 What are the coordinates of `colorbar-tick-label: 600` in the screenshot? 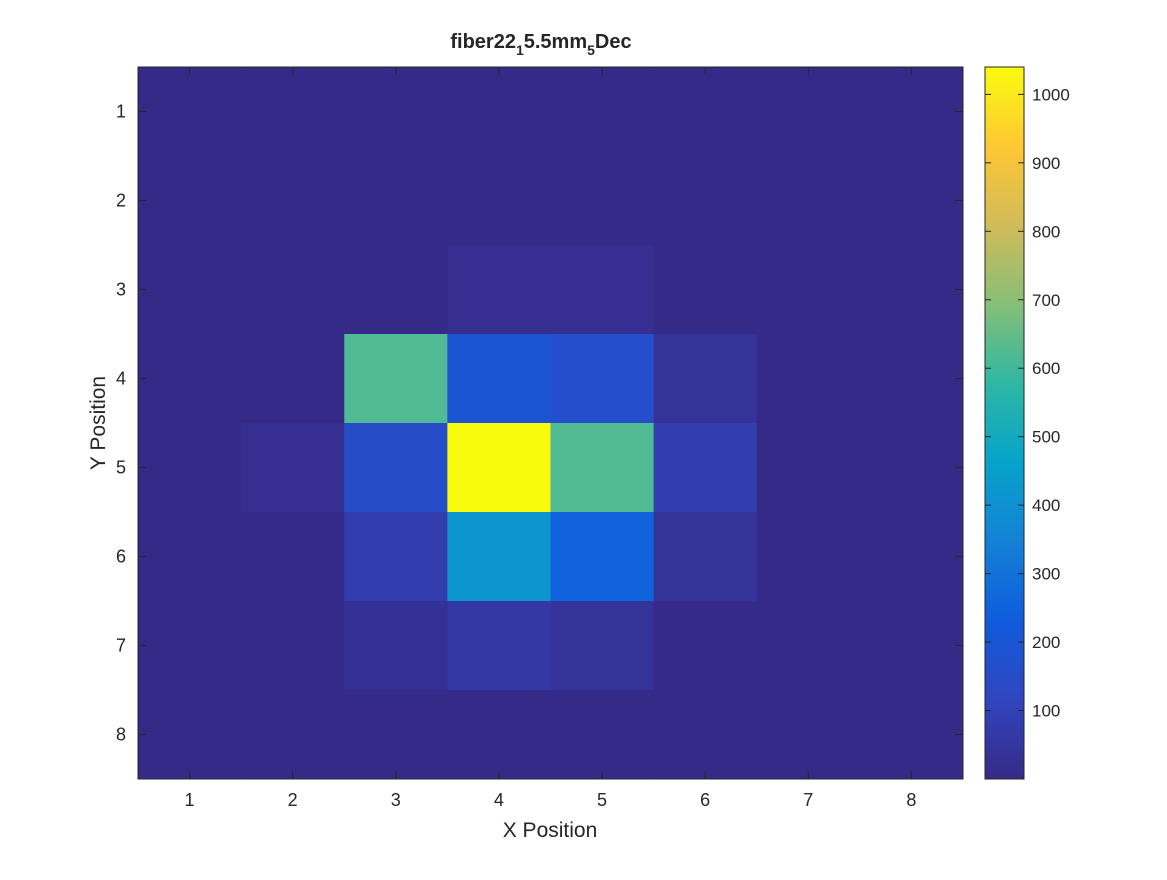 It's located at (1046, 368).